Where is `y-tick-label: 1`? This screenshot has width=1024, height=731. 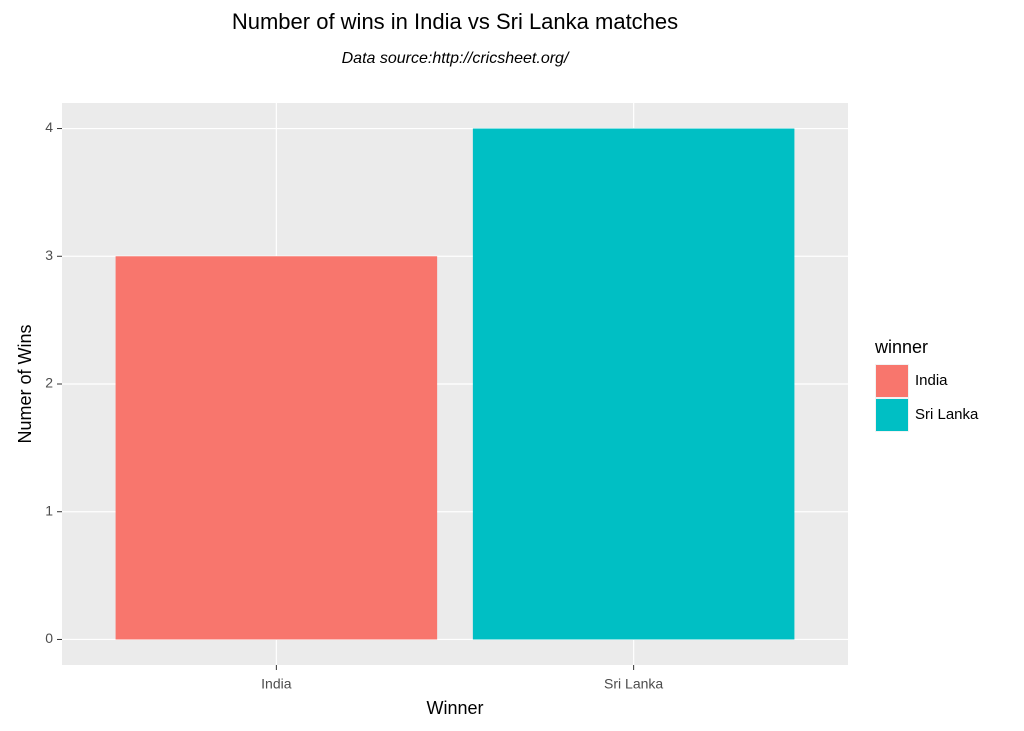 y-tick-label: 1 is located at coordinates (49, 510).